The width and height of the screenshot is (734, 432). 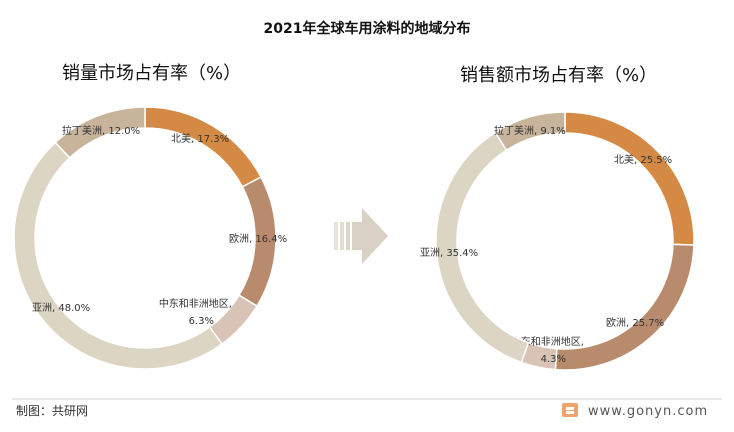 I want to click on slice-label-value: 6.3%, so click(x=201, y=321).